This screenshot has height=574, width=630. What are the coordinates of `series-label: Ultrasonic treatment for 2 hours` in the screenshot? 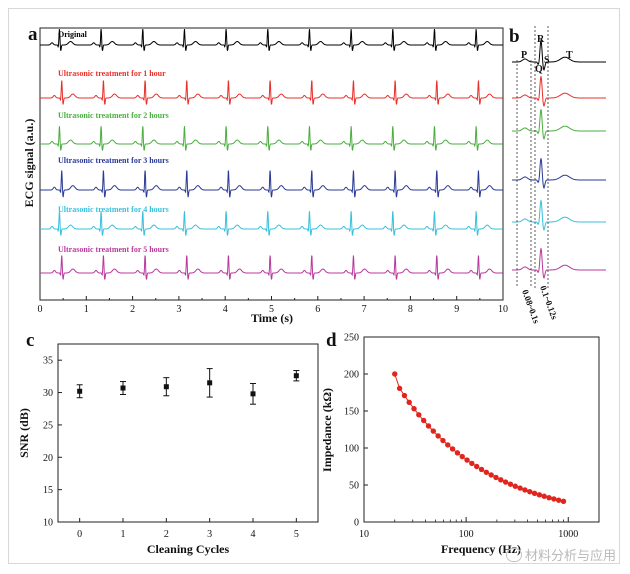 It's located at (113, 115).